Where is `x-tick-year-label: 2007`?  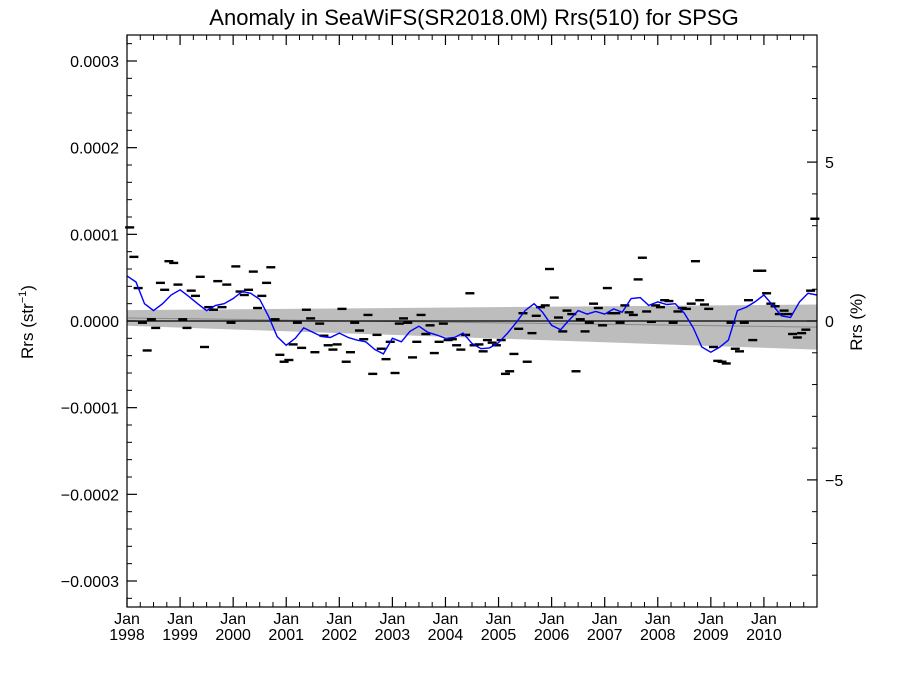
x-tick-year-label: 2007 is located at coordinates (605, 635).